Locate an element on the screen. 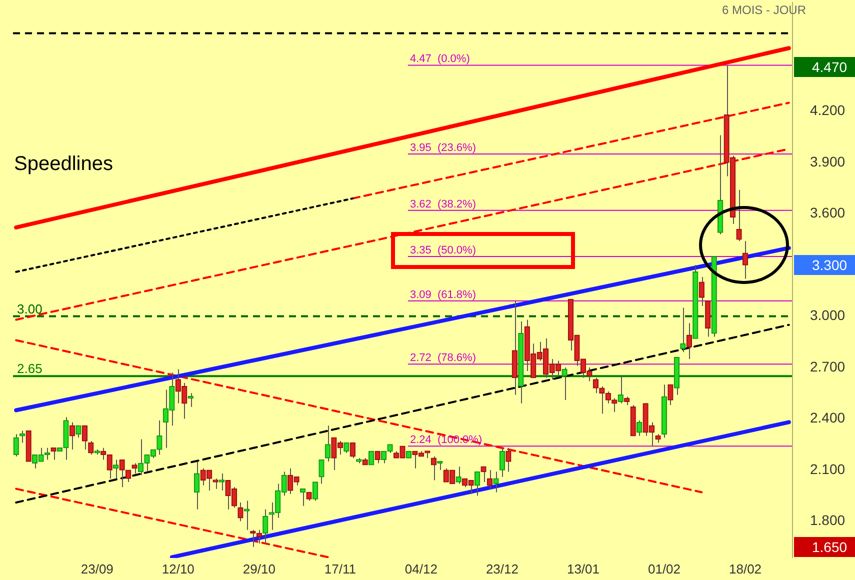 The height and width of the screenshot is (580, 855). text: 4.470 is located at coordinates (830, 66).